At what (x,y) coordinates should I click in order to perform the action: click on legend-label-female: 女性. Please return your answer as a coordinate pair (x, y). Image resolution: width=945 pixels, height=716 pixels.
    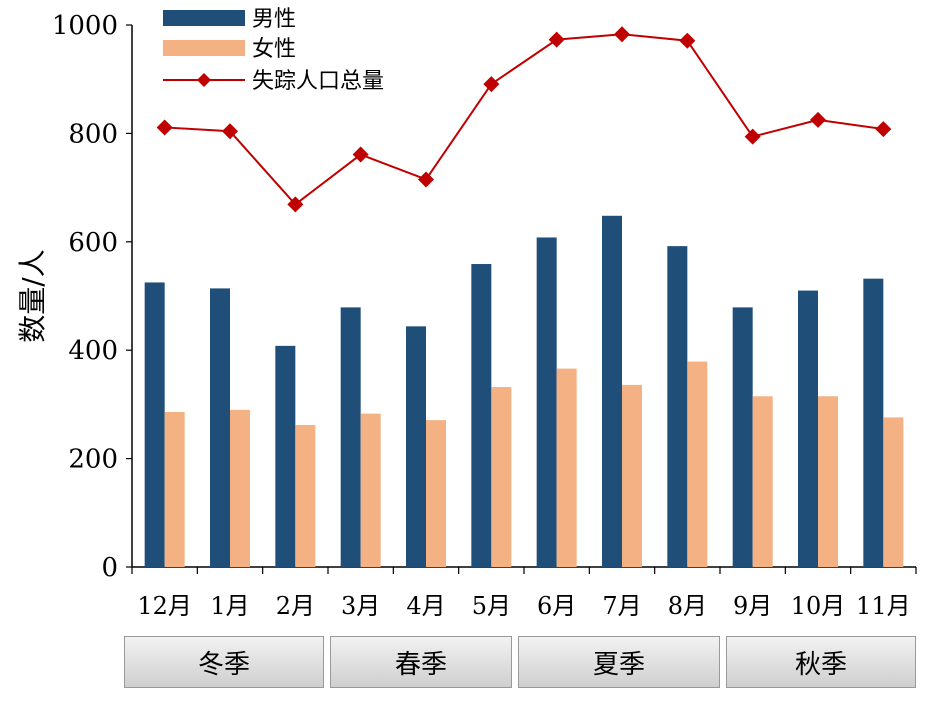
    Looking at the image, I should click on (274, 49).